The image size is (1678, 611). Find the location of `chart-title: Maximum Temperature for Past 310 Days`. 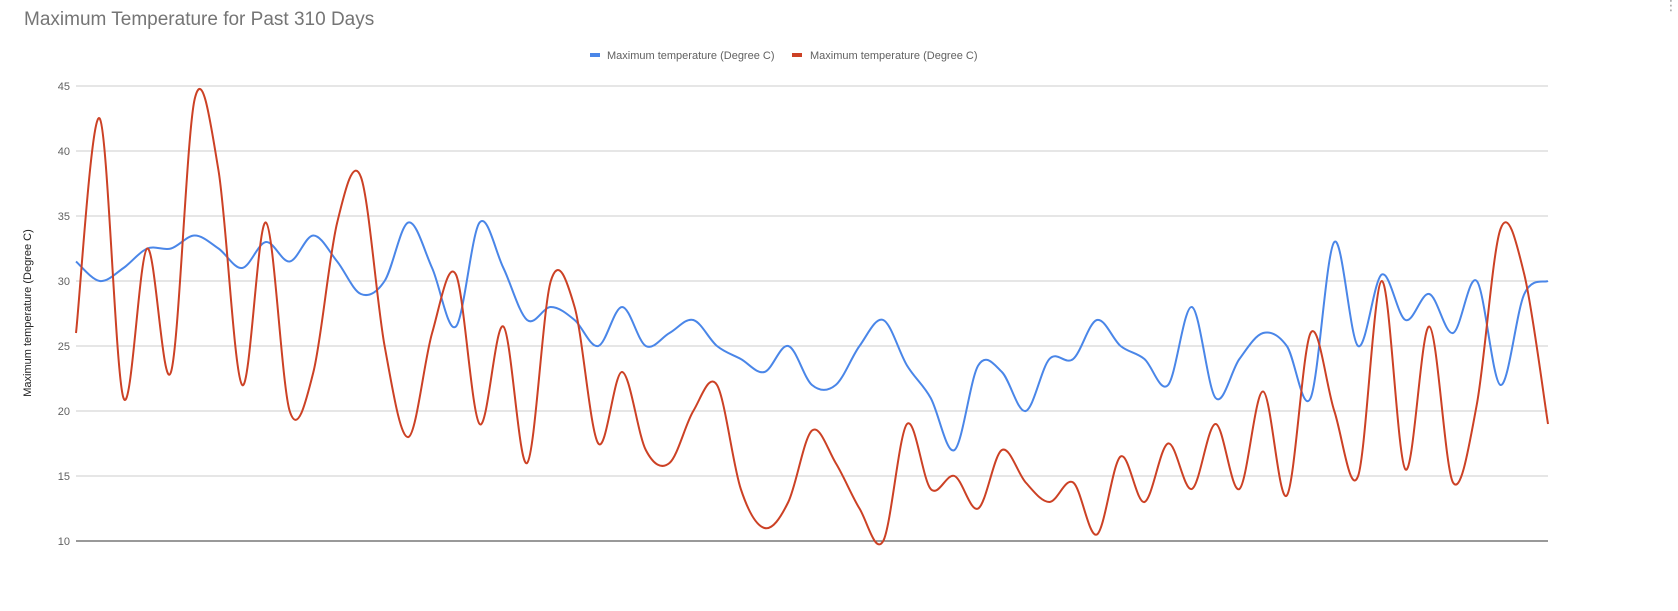

chart-title: Maximum Temperature for Past 310 Days is located at coordinates (199, 19).